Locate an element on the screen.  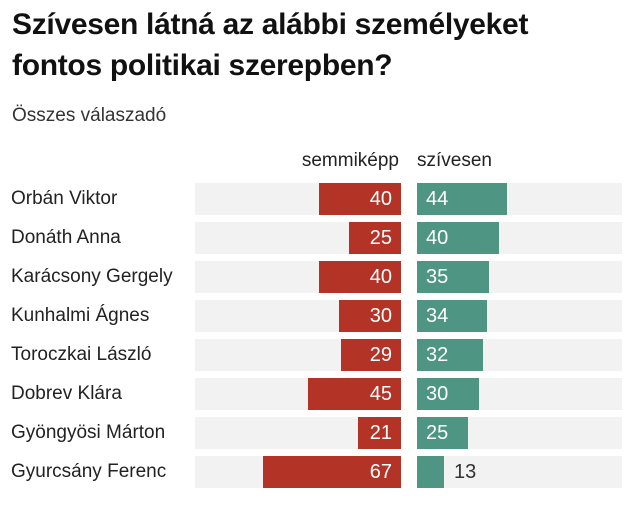
positive-bar: 25 is located at coordinates (442, 433).